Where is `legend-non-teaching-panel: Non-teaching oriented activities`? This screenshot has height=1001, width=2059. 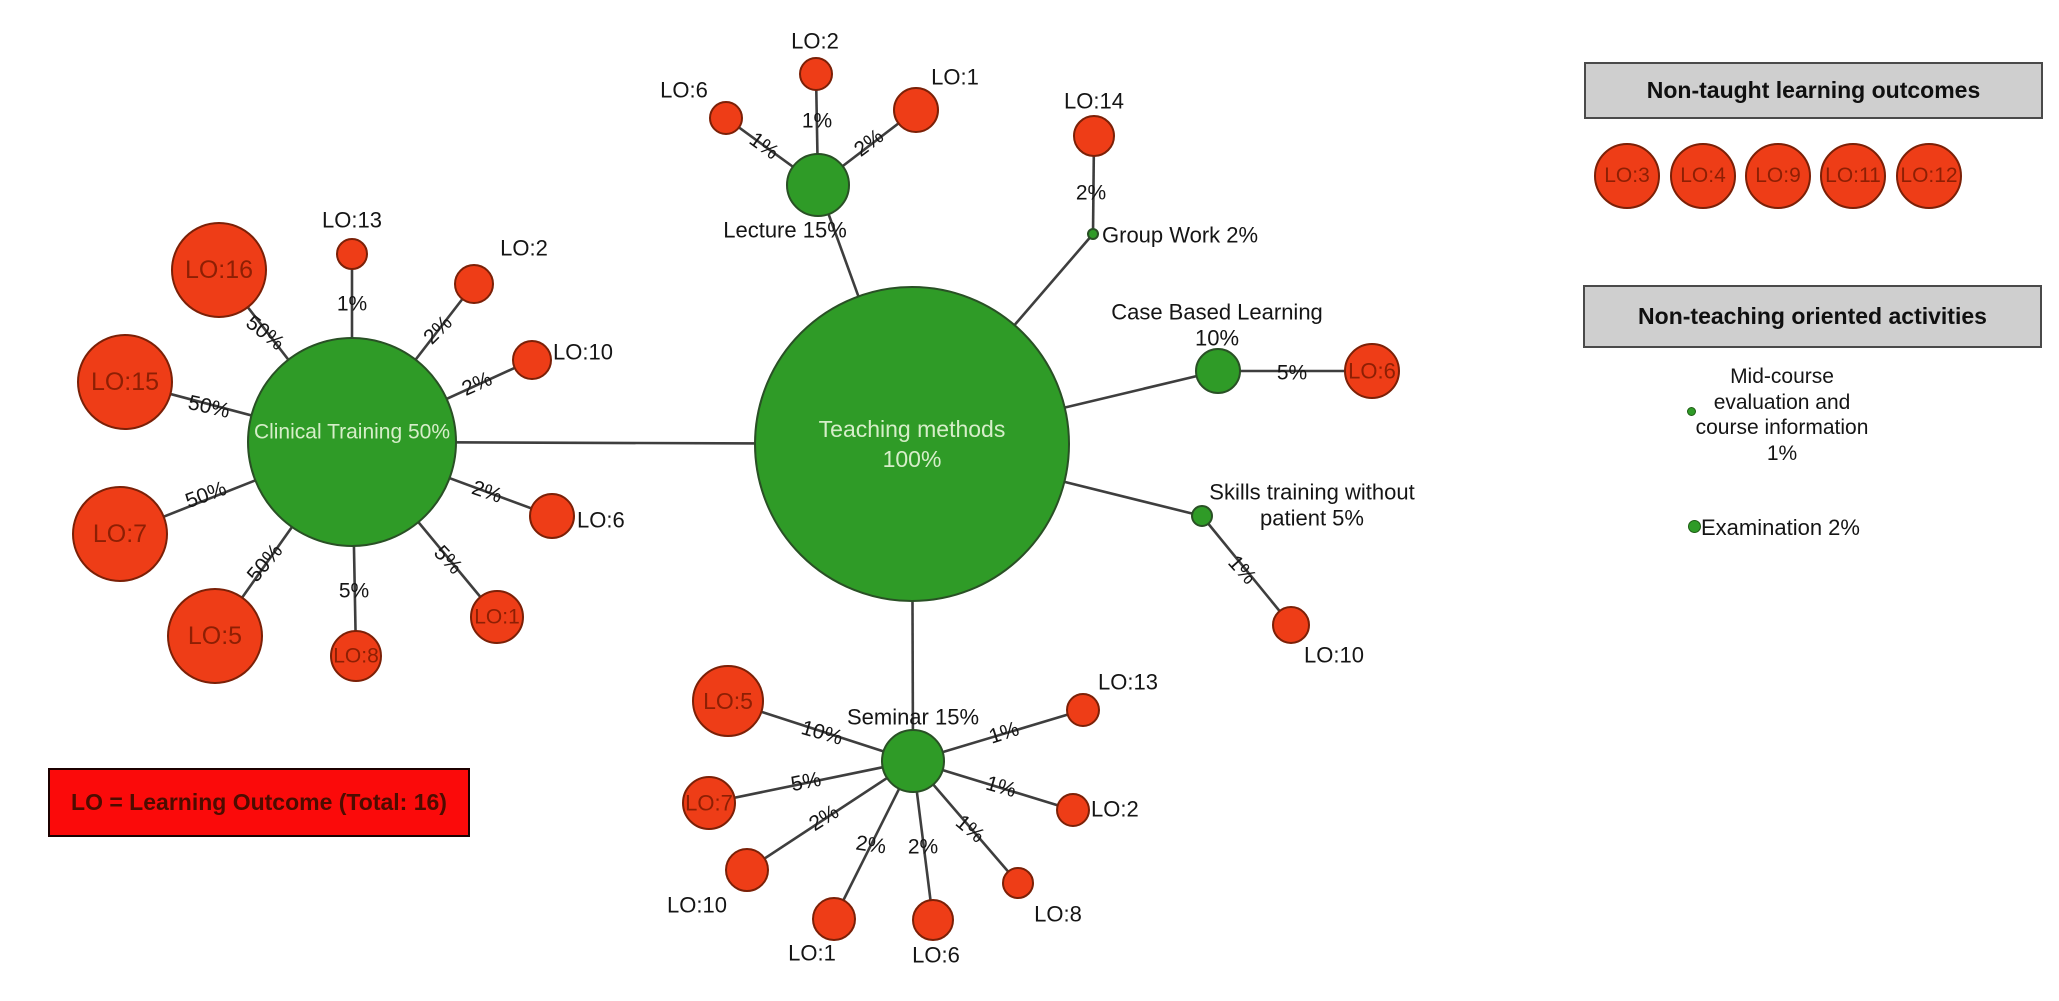 legend-non-teaching-panel: Non-teaching oriented activities is located at coordinates (1812, 316).